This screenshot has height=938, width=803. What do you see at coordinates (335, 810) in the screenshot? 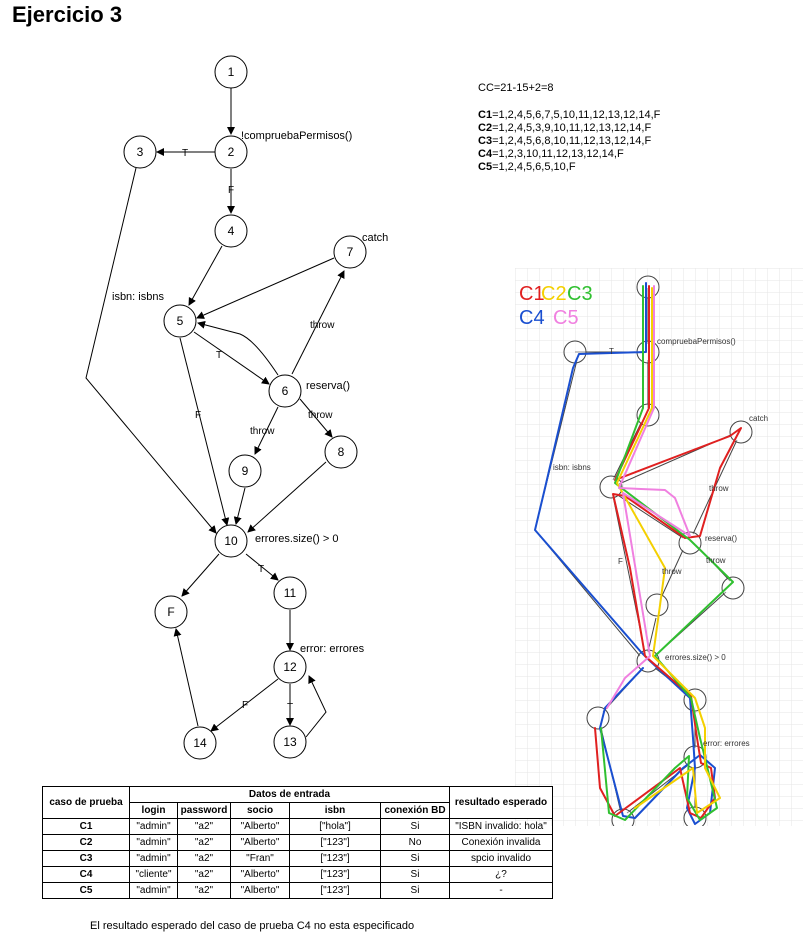
I see `col-isbn-header: isbn` at bounding box center [335, 810].